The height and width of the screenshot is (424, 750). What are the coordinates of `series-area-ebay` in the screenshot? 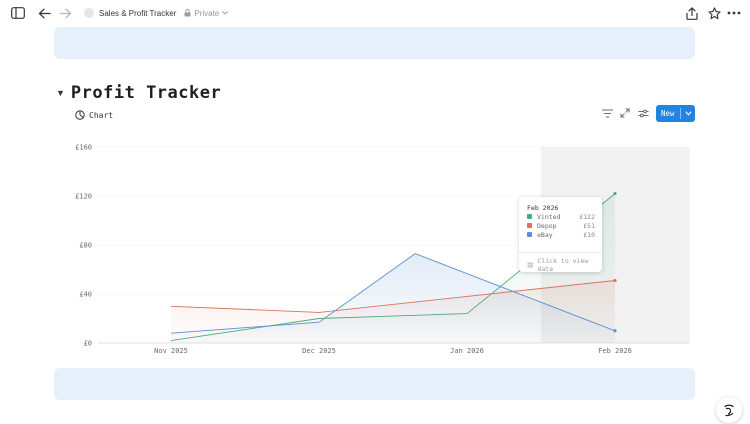 It's located at (393, 298).